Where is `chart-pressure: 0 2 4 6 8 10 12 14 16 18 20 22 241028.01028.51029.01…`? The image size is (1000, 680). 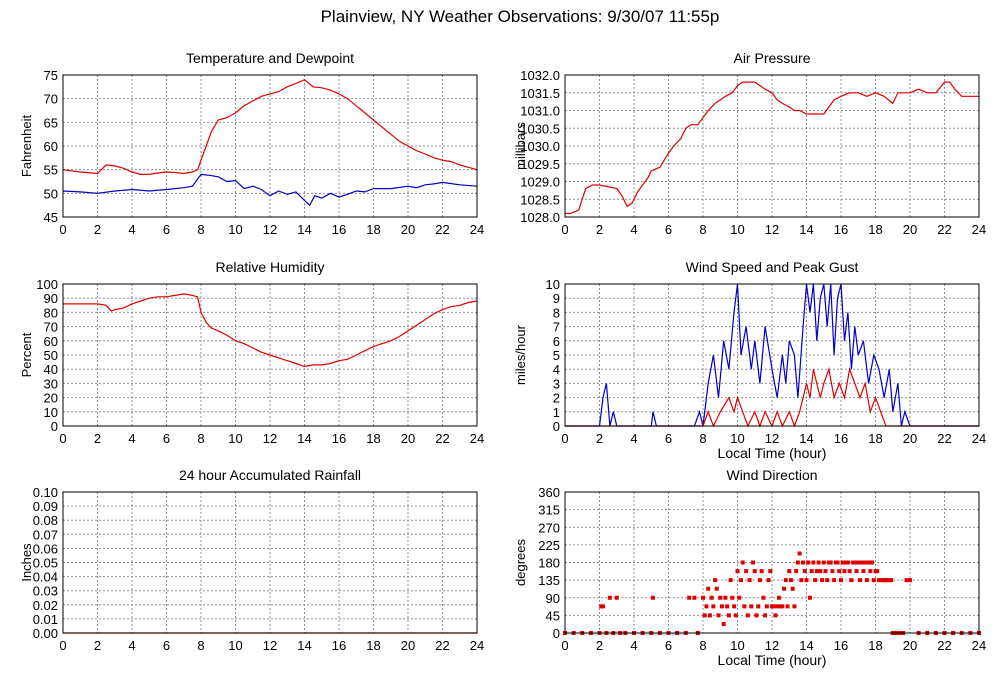
chart-pressure: 0 2 4 6 8 10 12 14 16 18 20 22 241028.01028.51029.01… is located at coordinates (749, 143).